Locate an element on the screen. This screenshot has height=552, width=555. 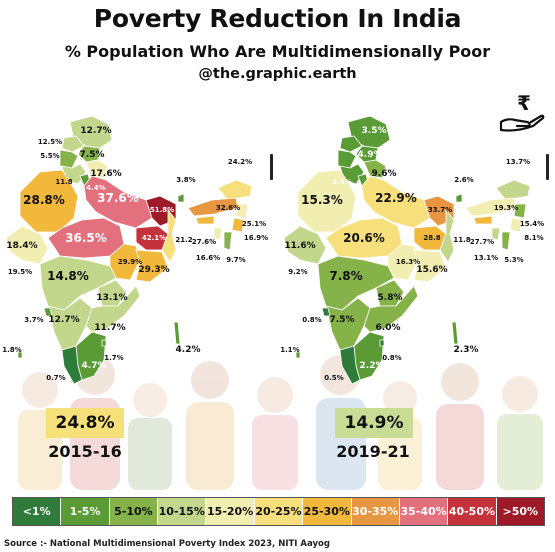
page-title: Poverty Reduction In India is located at coordinates (277, 18).